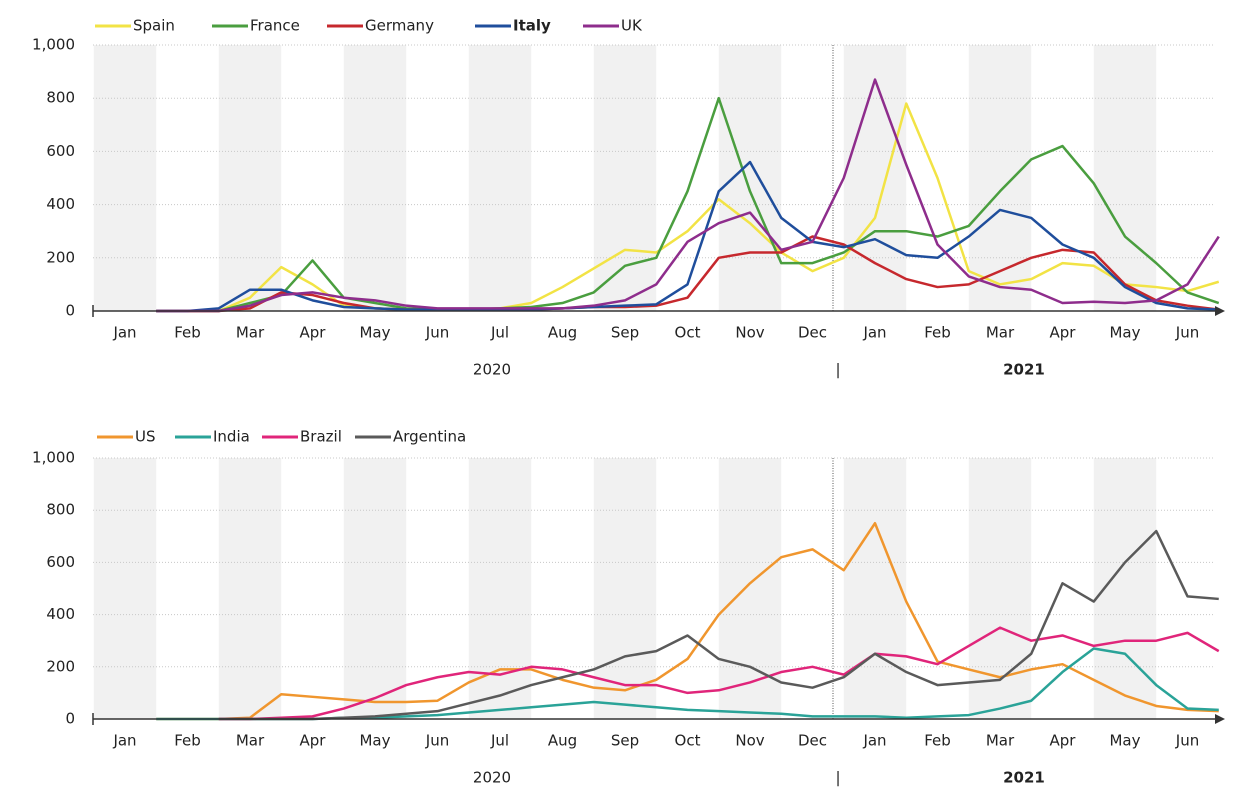 Image resolution: width=1233 pixels, height=804 pixels. What do you see at coordinates (632, 26) in the screenshot?
I see `legend-label: UK` at bounding box center [632, 26].